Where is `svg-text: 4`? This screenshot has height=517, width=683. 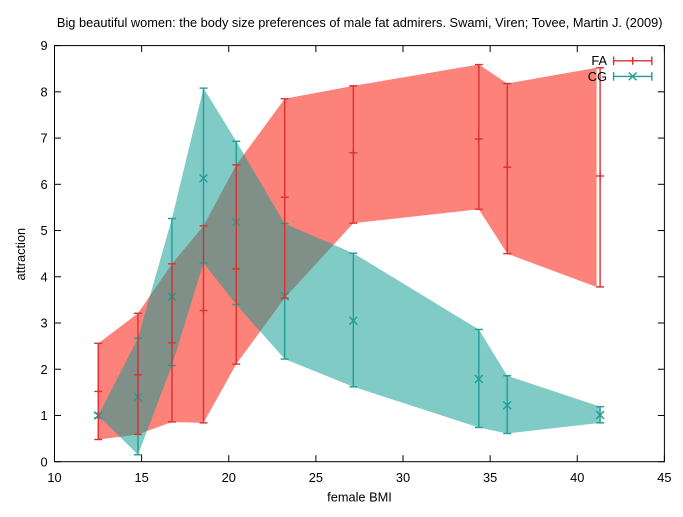 svg-text: 4 is located at coordinates (43, 276).